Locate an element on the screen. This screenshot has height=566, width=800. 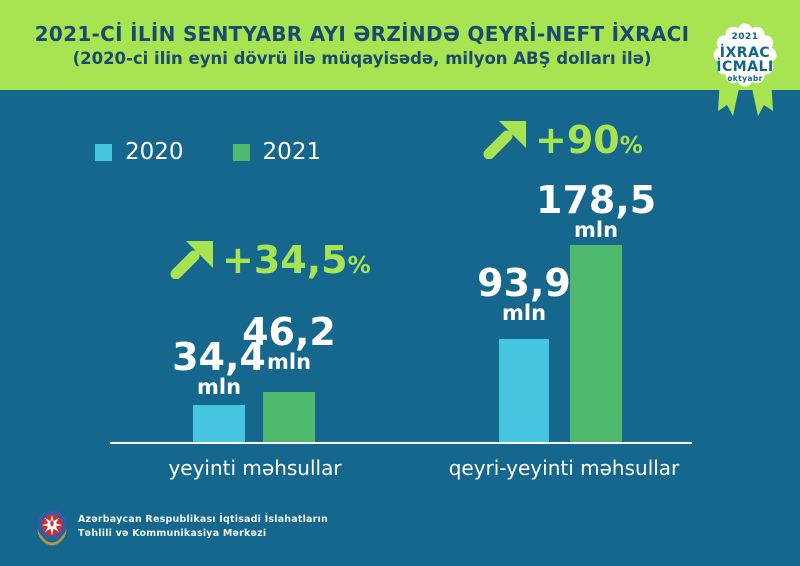
value-label-yeyinti-2021: 46,2 mln is located at coordinates (289, 342).